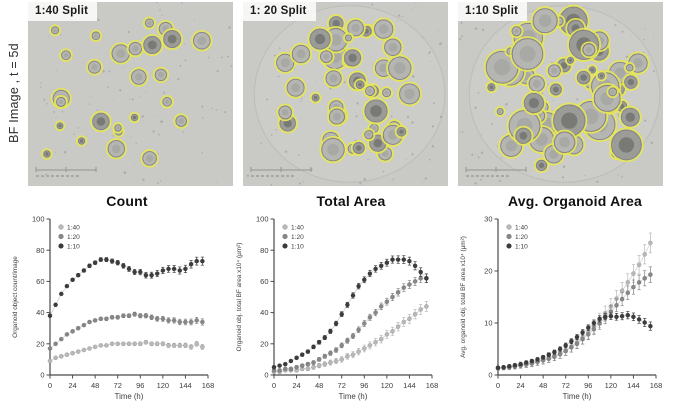  What do you see at coordinates (130, 94) in the screenshot?
I see `bf-image-1-40-split: 1:40 Split` at bounding box center [130, 94].